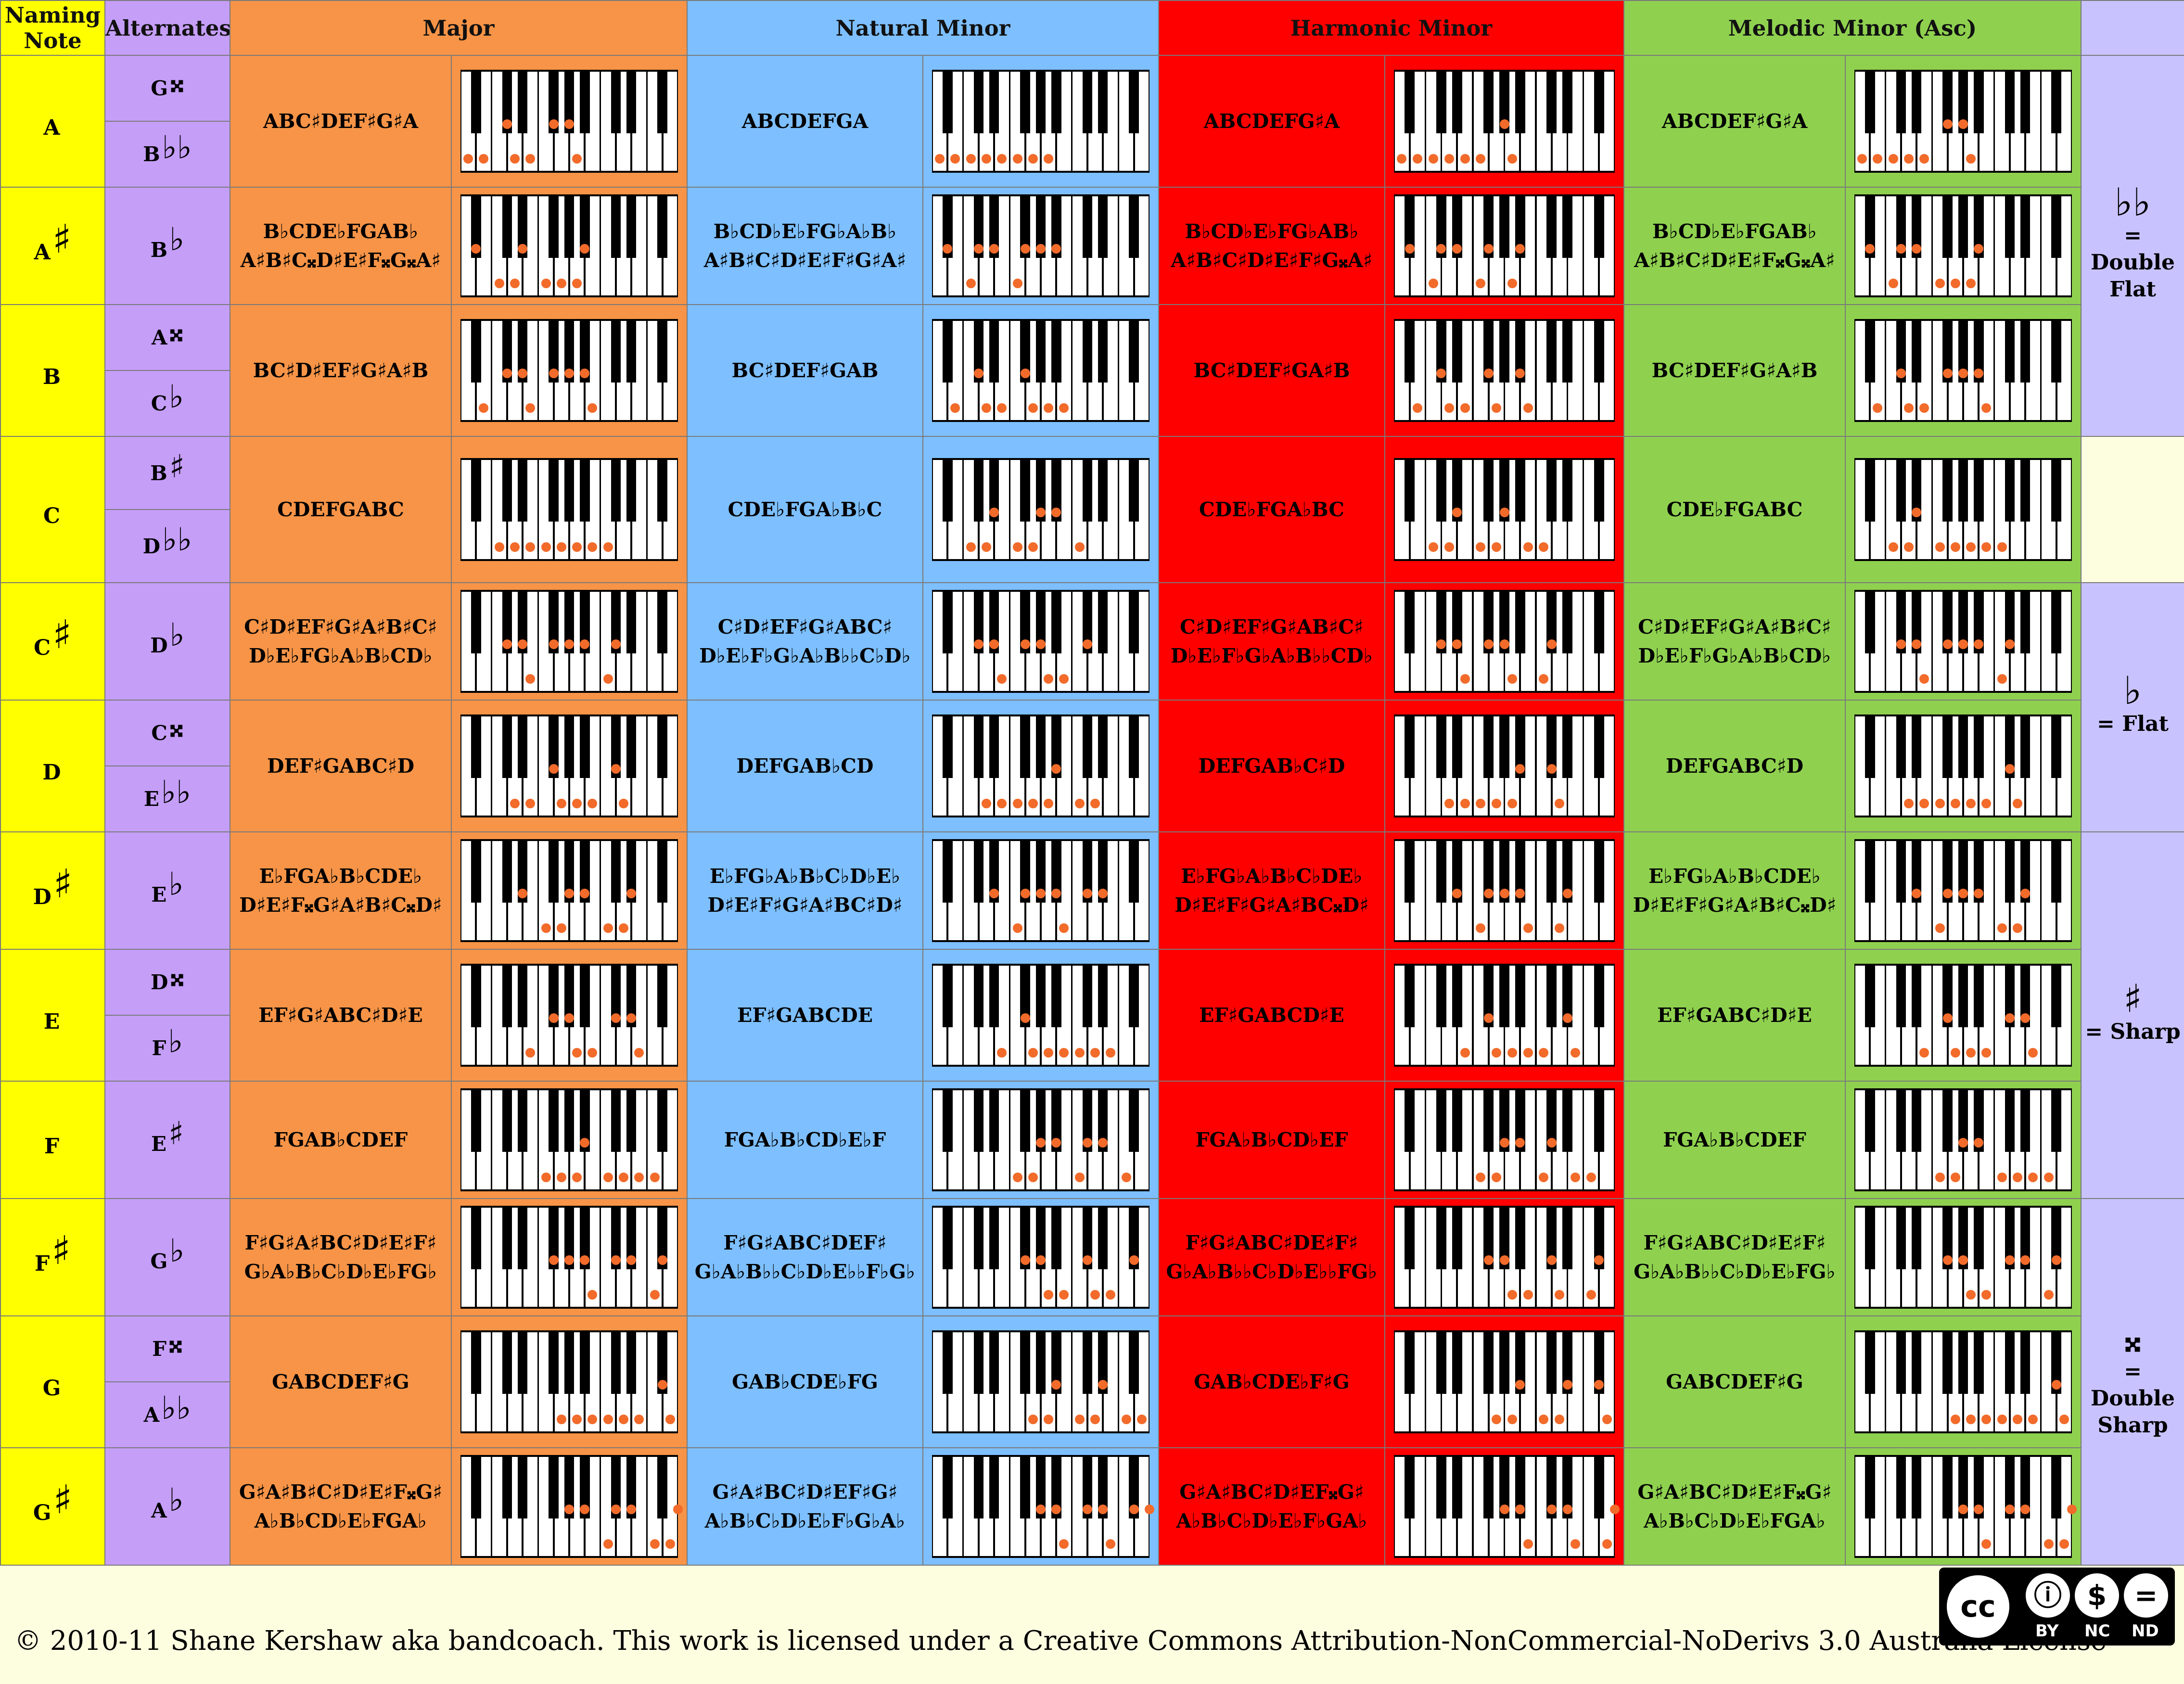 The height and width of the screenshot is (1684, 2184). I want to click on creative-commons-badge: cc ⓘ $ = BY NC ND, so click(2057, 1607).